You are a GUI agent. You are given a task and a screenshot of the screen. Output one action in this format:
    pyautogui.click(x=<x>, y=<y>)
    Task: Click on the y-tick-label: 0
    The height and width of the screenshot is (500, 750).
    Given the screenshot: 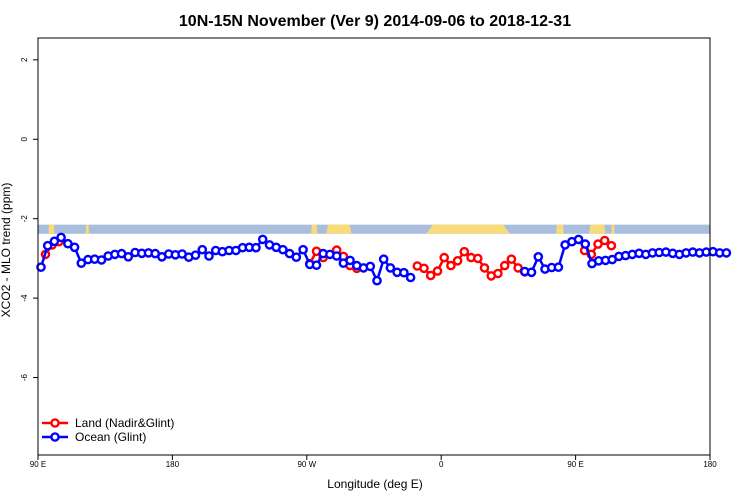 What is the action you would take?
    pyautogui.click(x=24, y=138)
    